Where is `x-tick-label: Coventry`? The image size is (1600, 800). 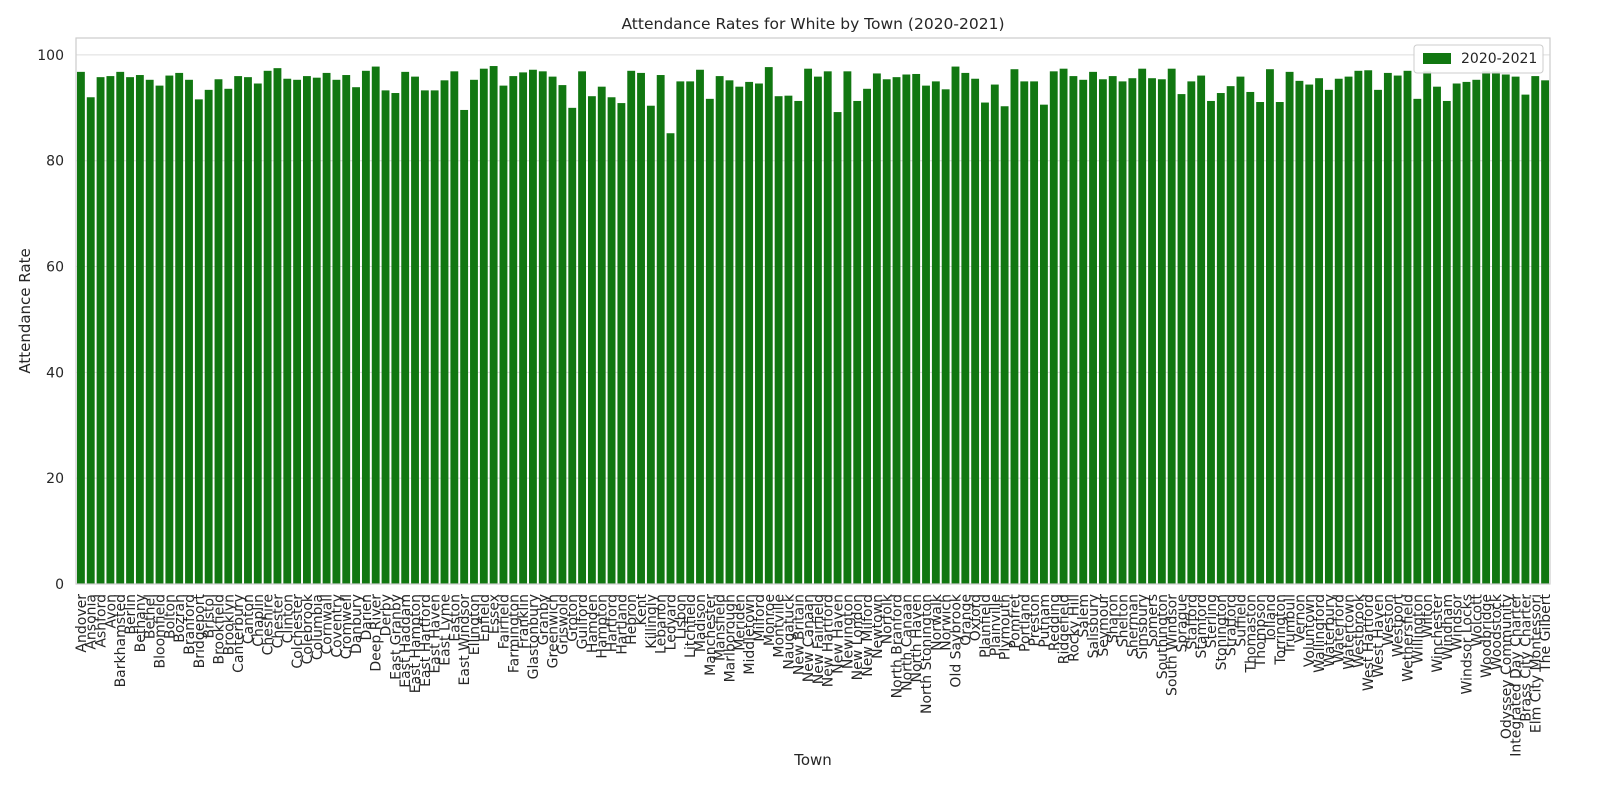
x-tick-label: Coventry is located at coordinates (337, 626).